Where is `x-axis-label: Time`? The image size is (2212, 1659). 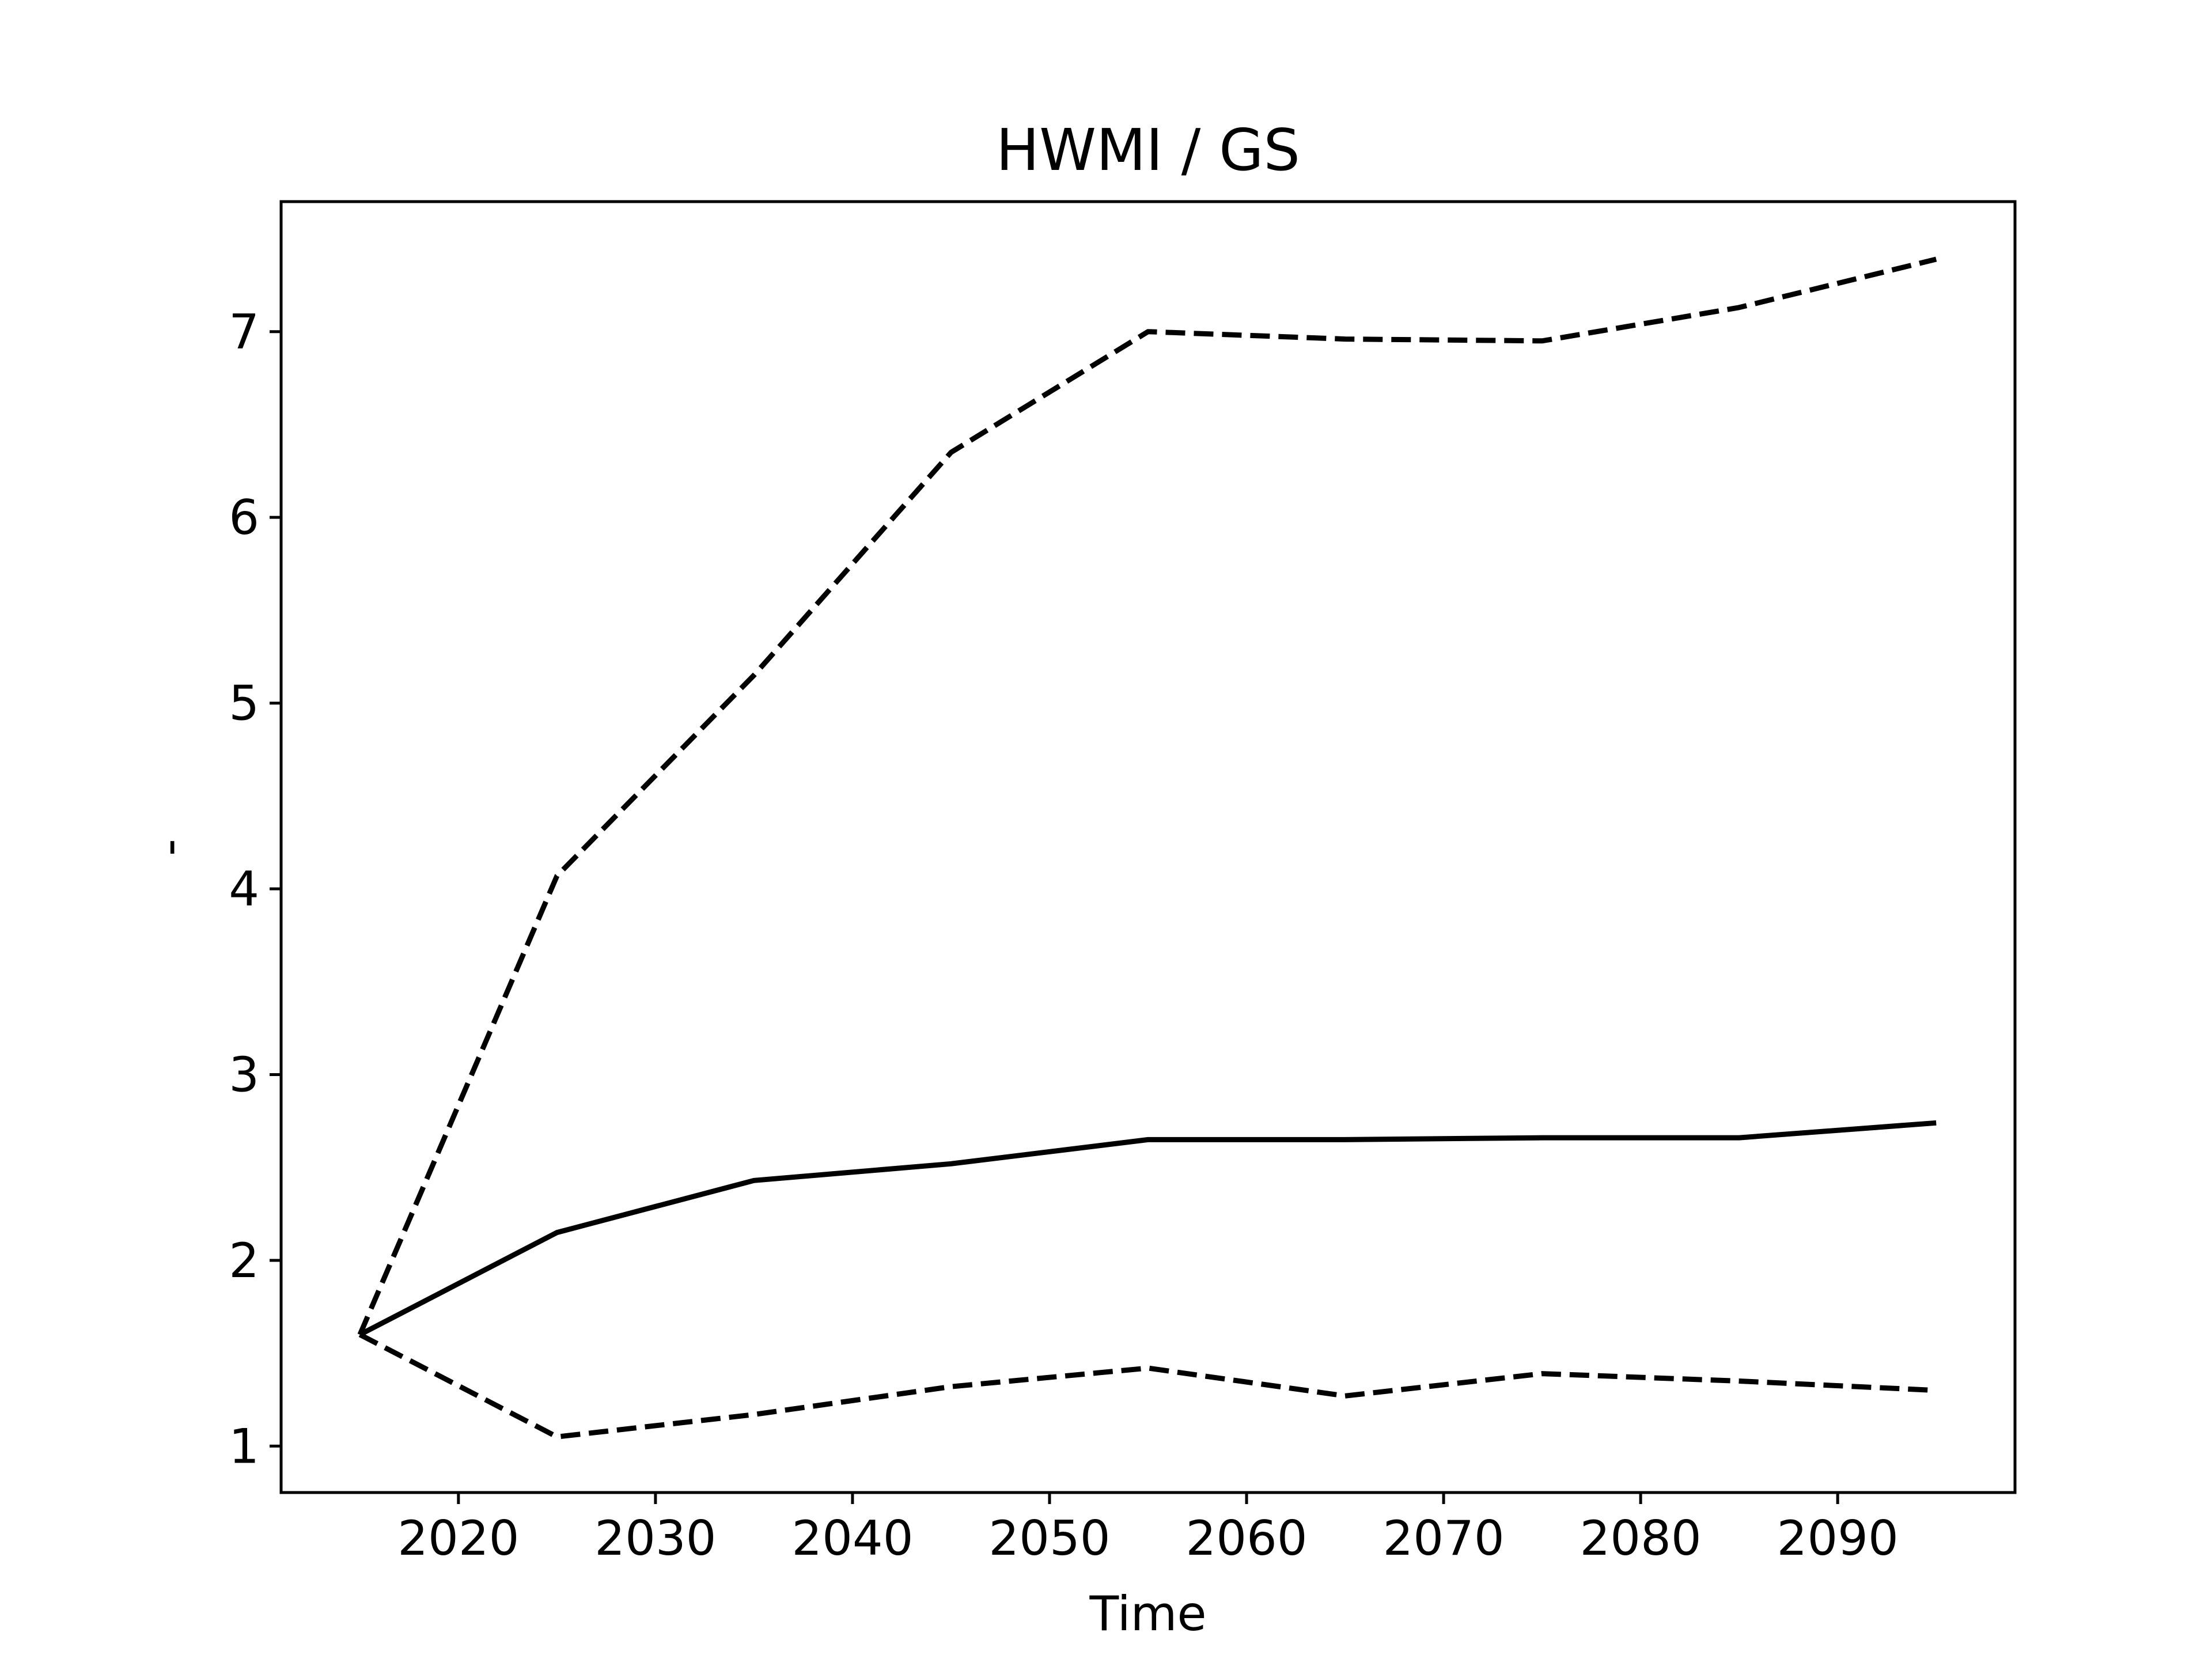 x-axis-label: Time is located at coordinates (1147, 1614).